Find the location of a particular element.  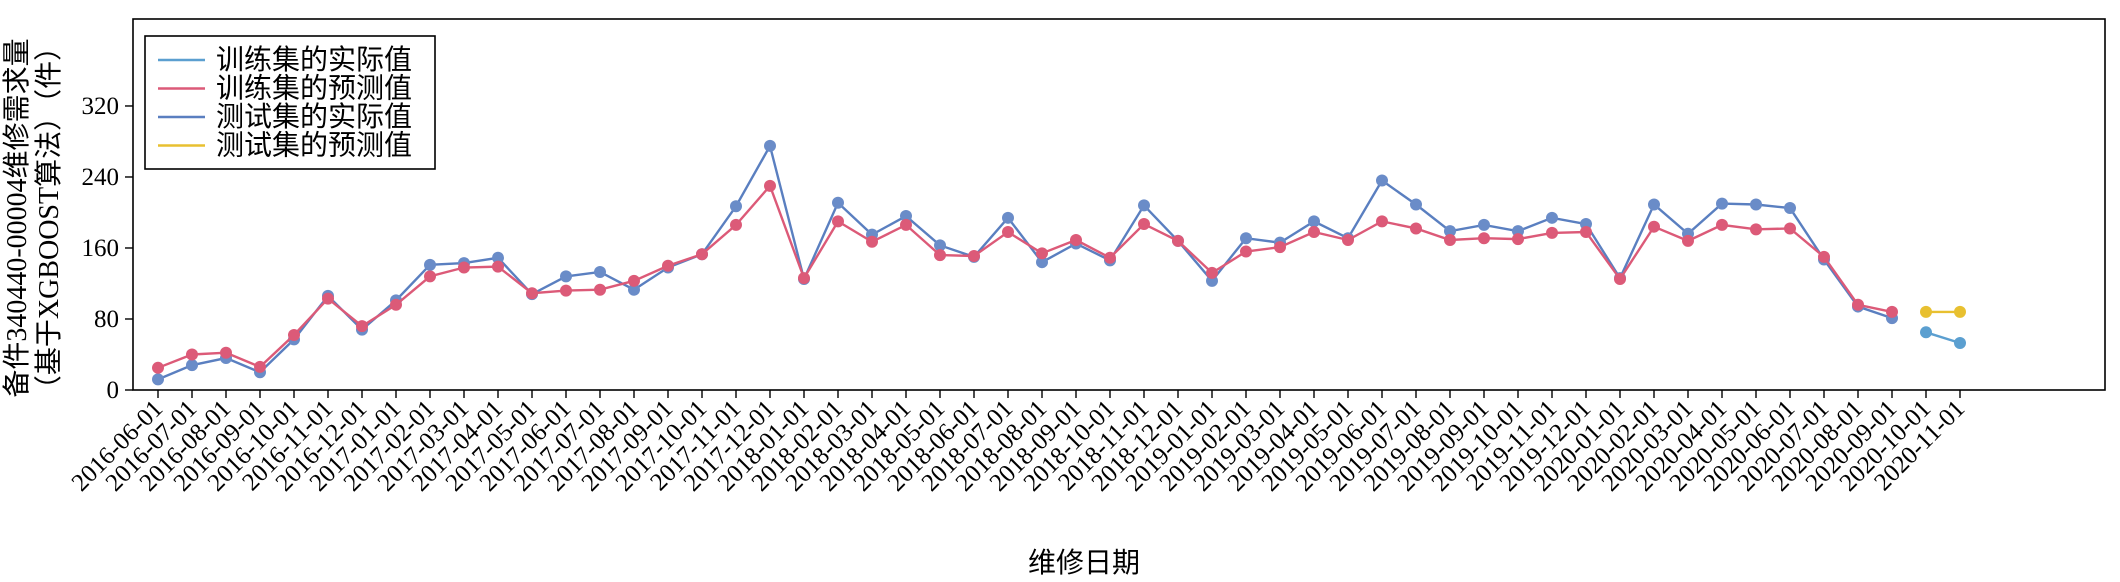

y-tick-label: 0 is located at coordinates (113, 390).